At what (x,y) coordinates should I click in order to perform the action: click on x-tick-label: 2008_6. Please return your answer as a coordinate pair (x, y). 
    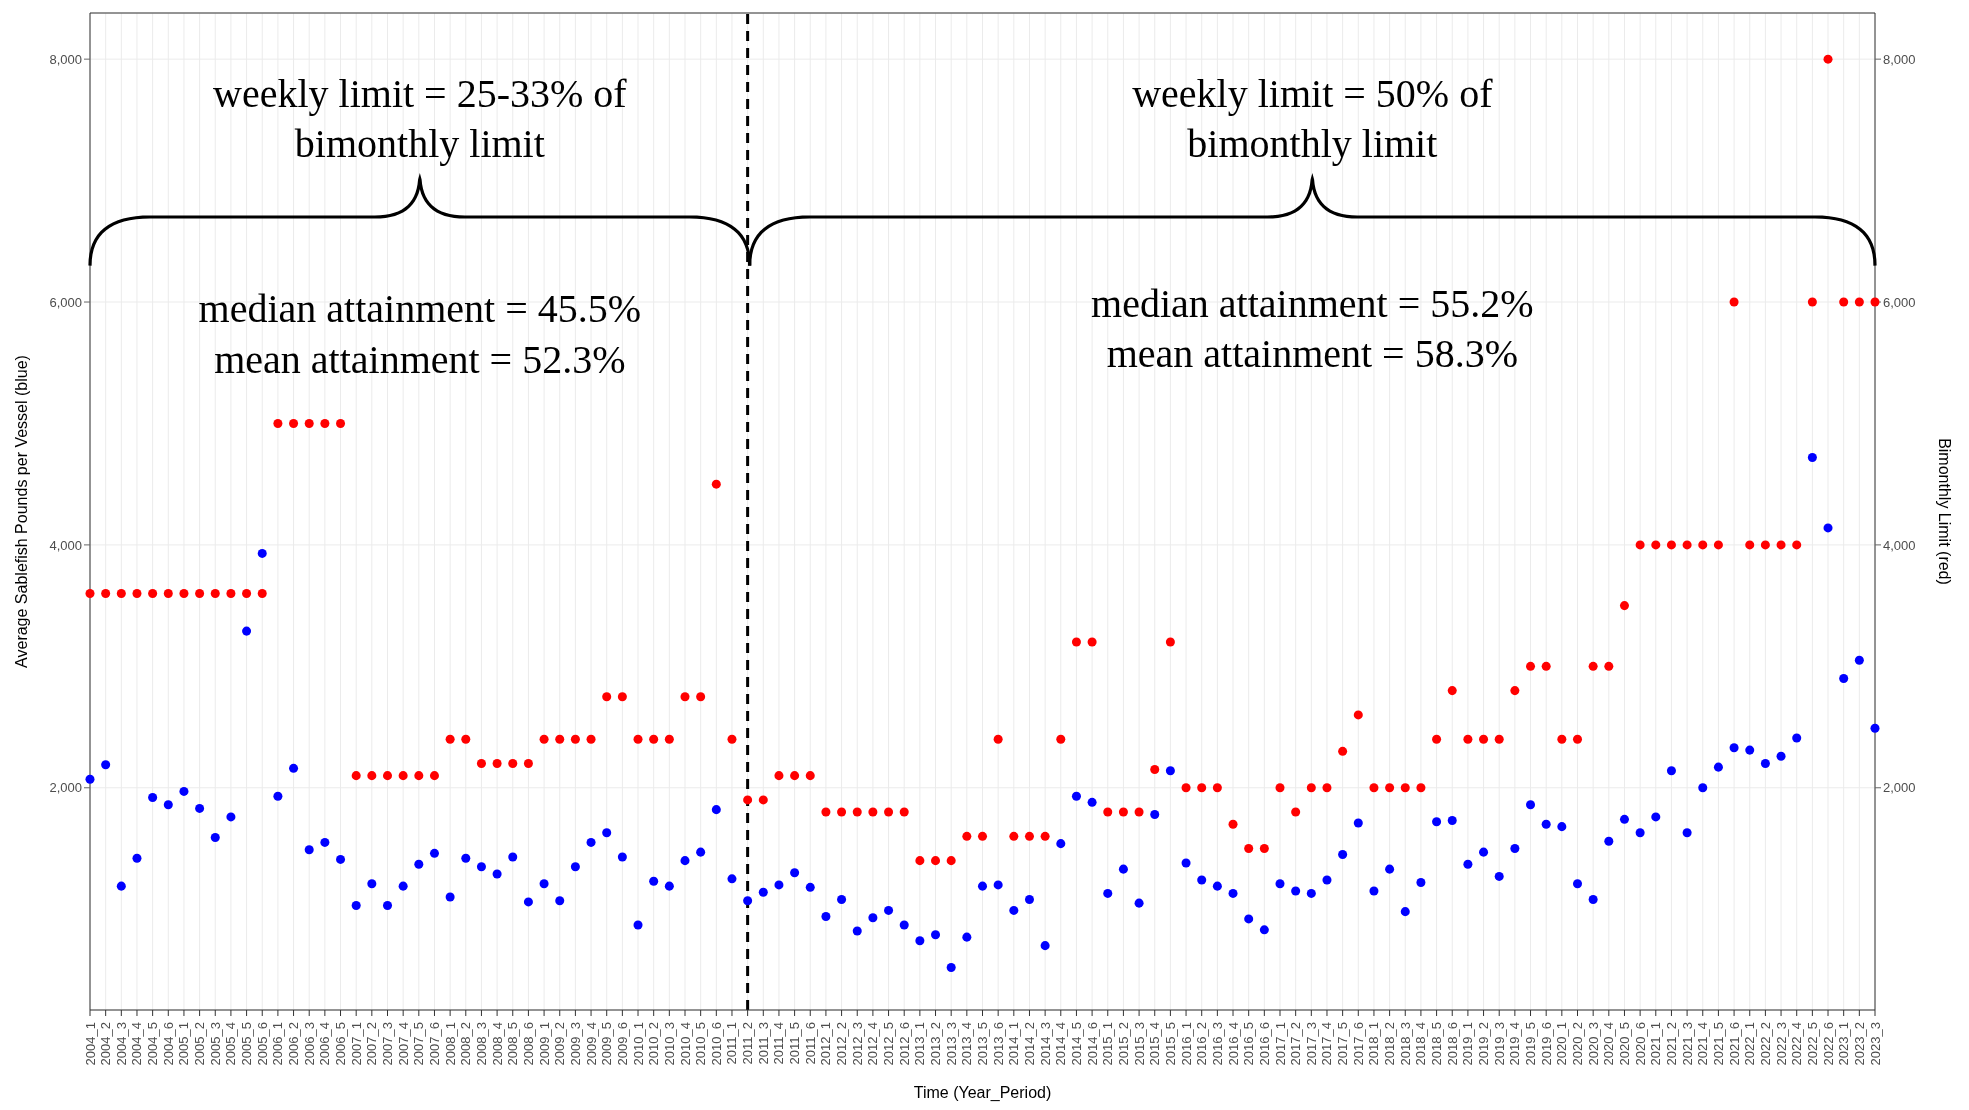
    Looking at the image, I should click on (528, 1044).